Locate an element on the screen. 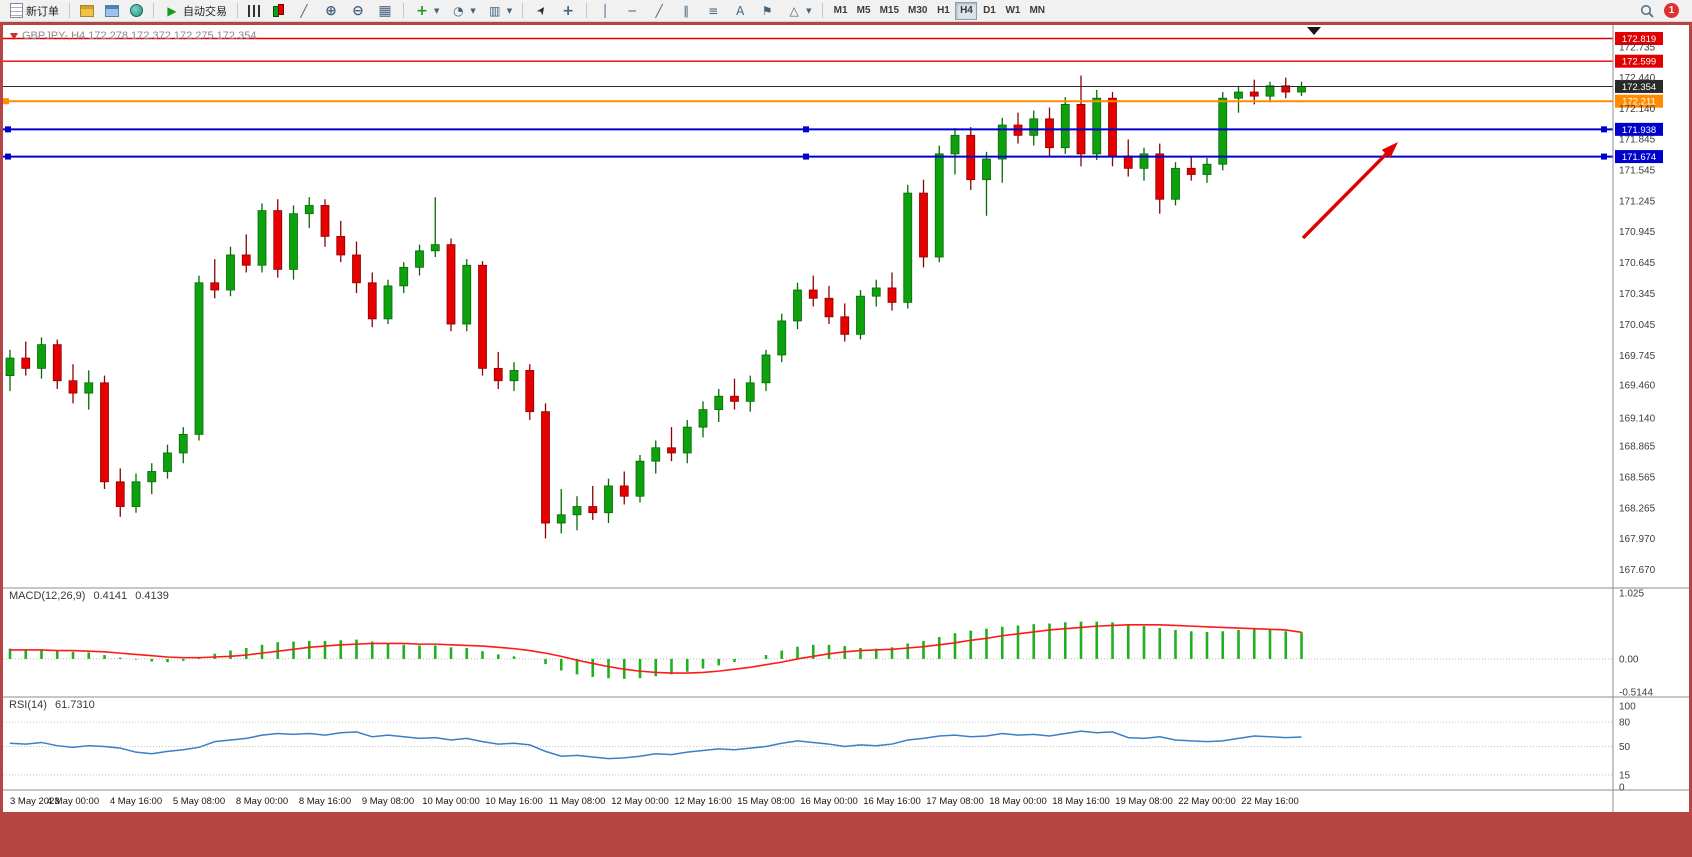  svg-text: 172.440 is located at coordinates (1637, 78).